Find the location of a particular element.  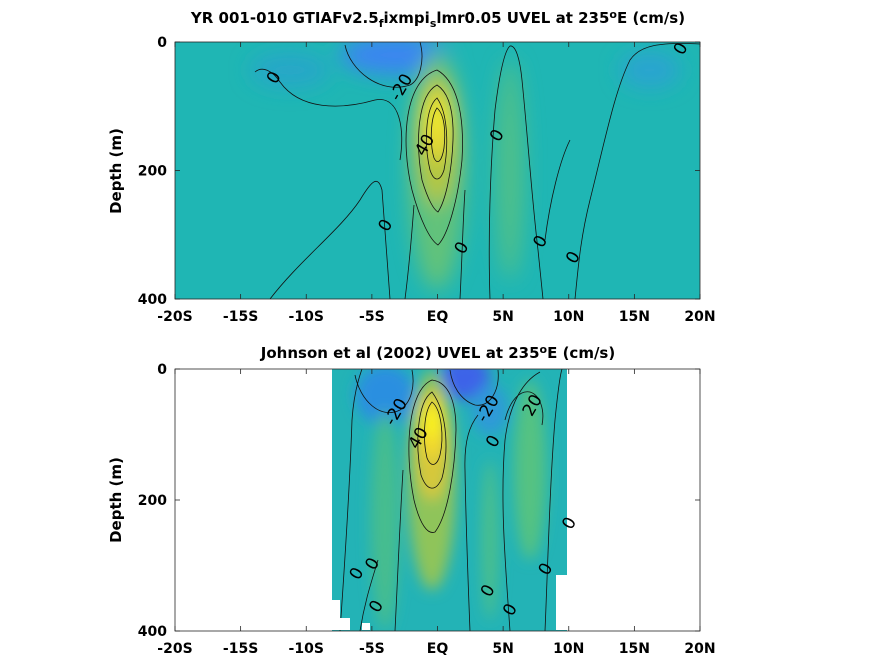

top-contour-eq-outer is located at coordinates (434, 157).